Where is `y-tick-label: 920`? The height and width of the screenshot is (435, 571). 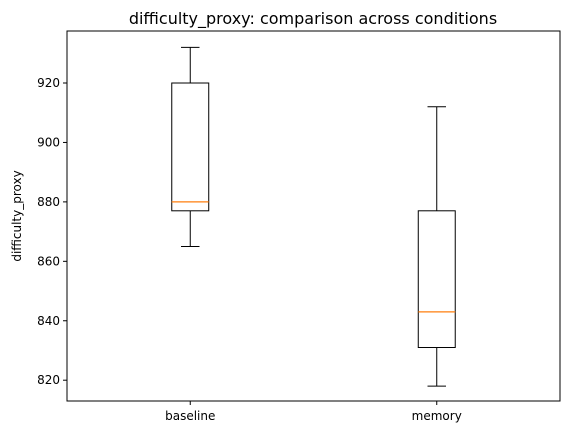
y-tick-label: 920 is located at coordinates (48, 83).